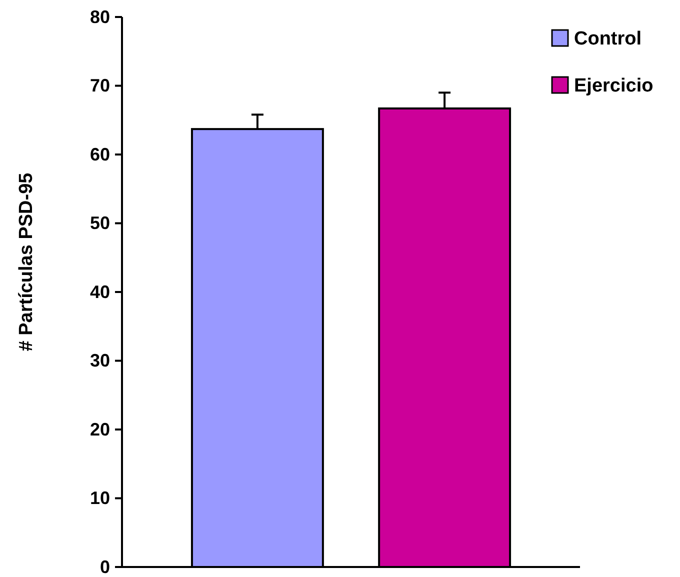 This screenshot has height=577, width=680. Describe the element at coordinates (100, 360) in the screenshot. I see `y-tick-label: 30` at that location.